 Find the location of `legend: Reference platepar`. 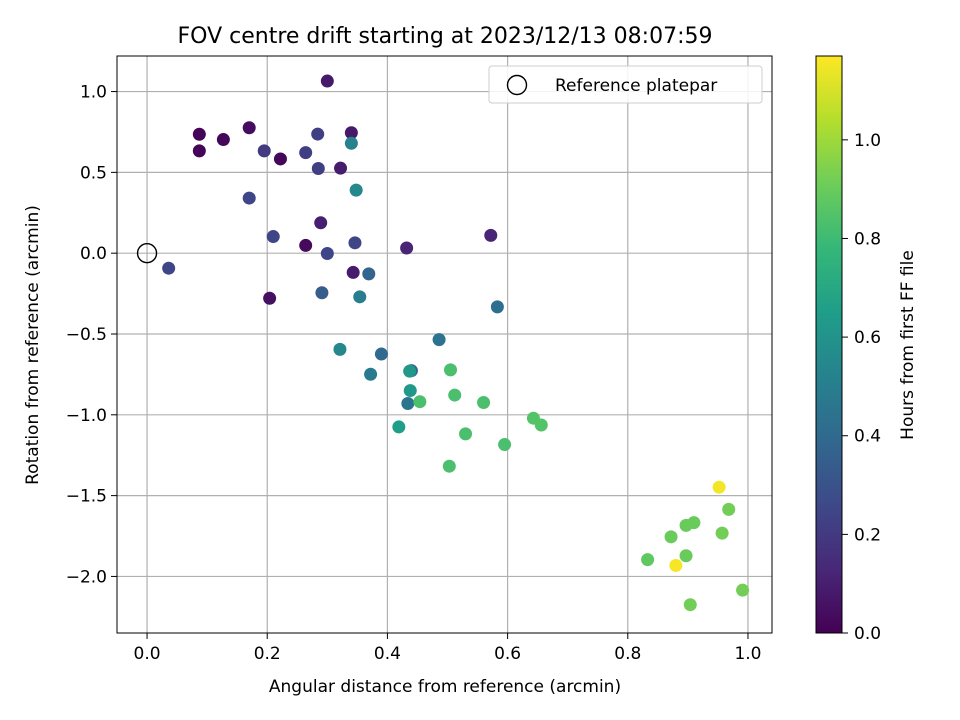

legend: Reference platepar is located at coordinates (625, 84).